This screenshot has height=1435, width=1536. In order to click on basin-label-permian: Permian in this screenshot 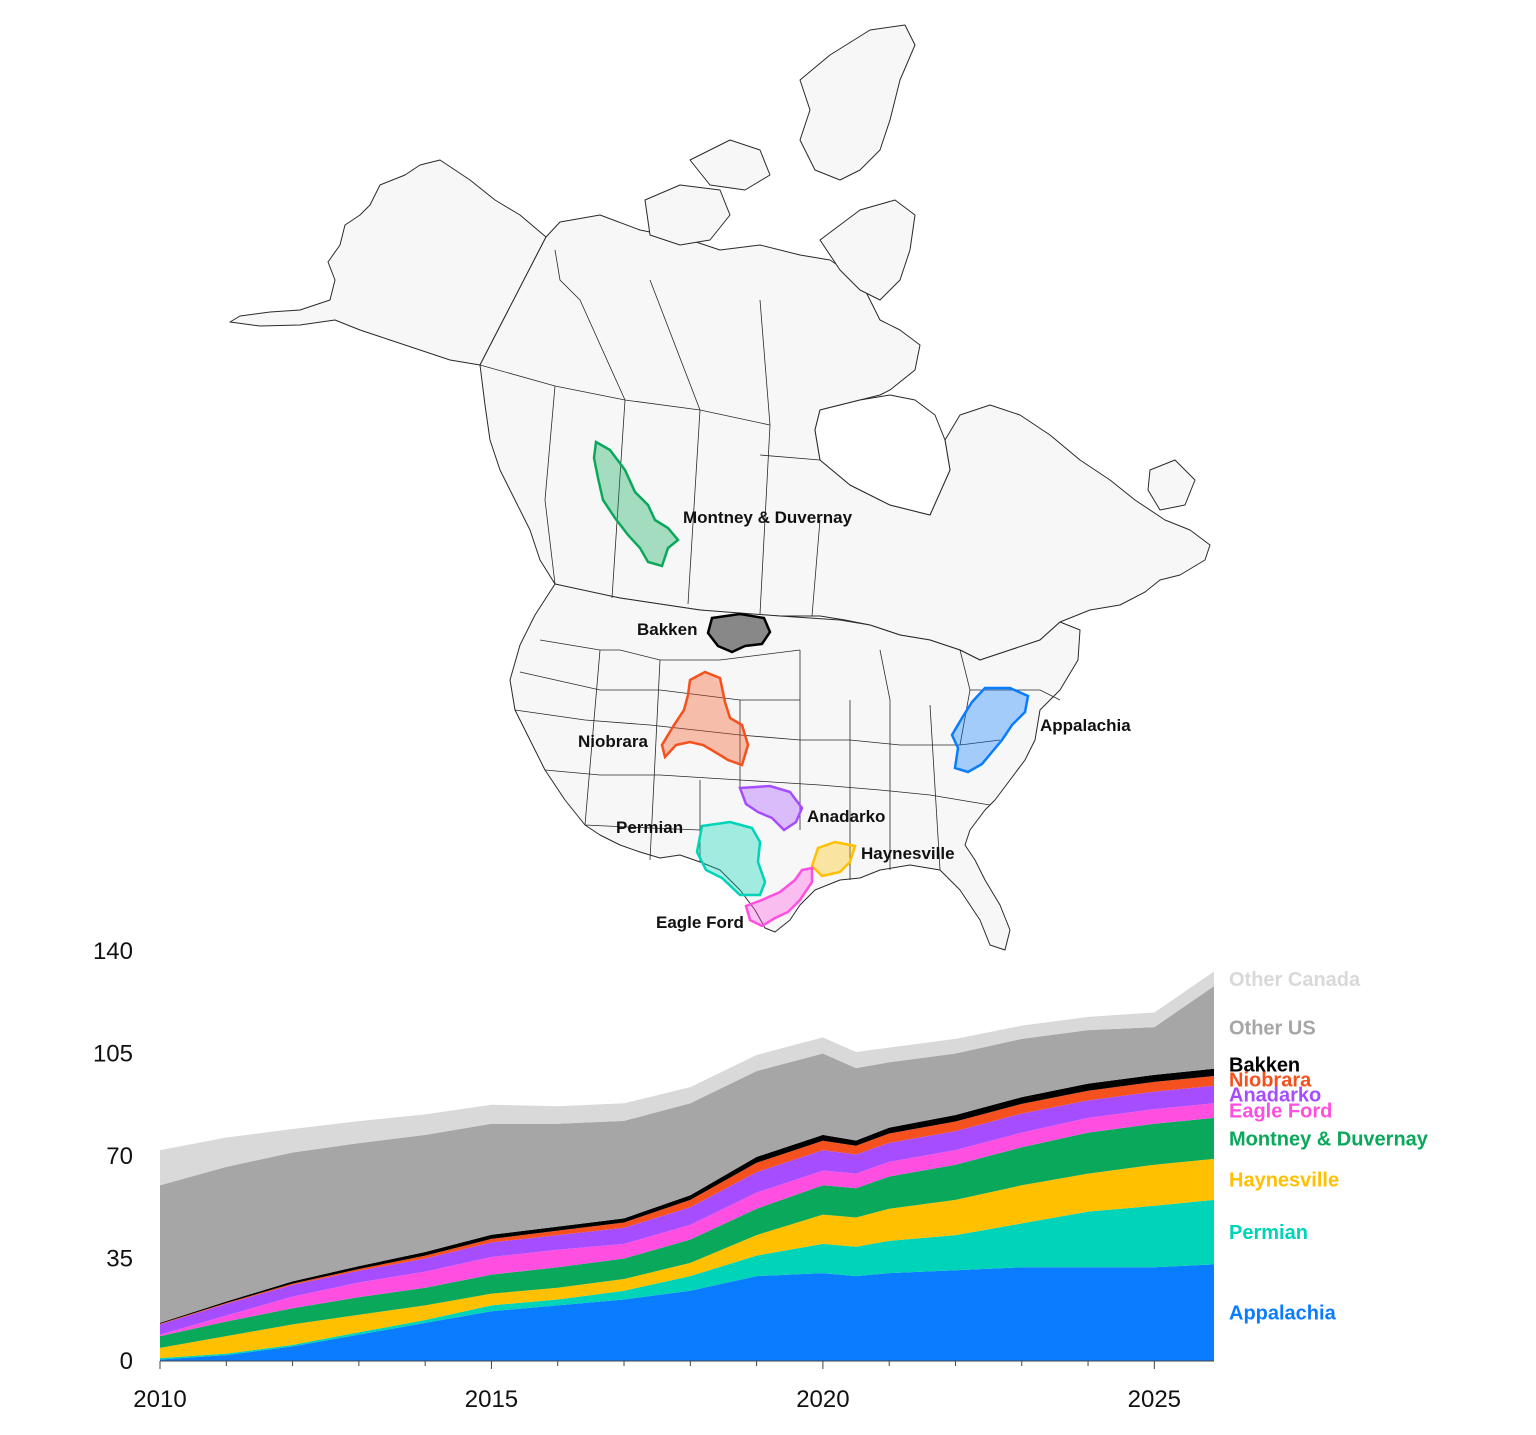, I will do `click(649, 827)`.